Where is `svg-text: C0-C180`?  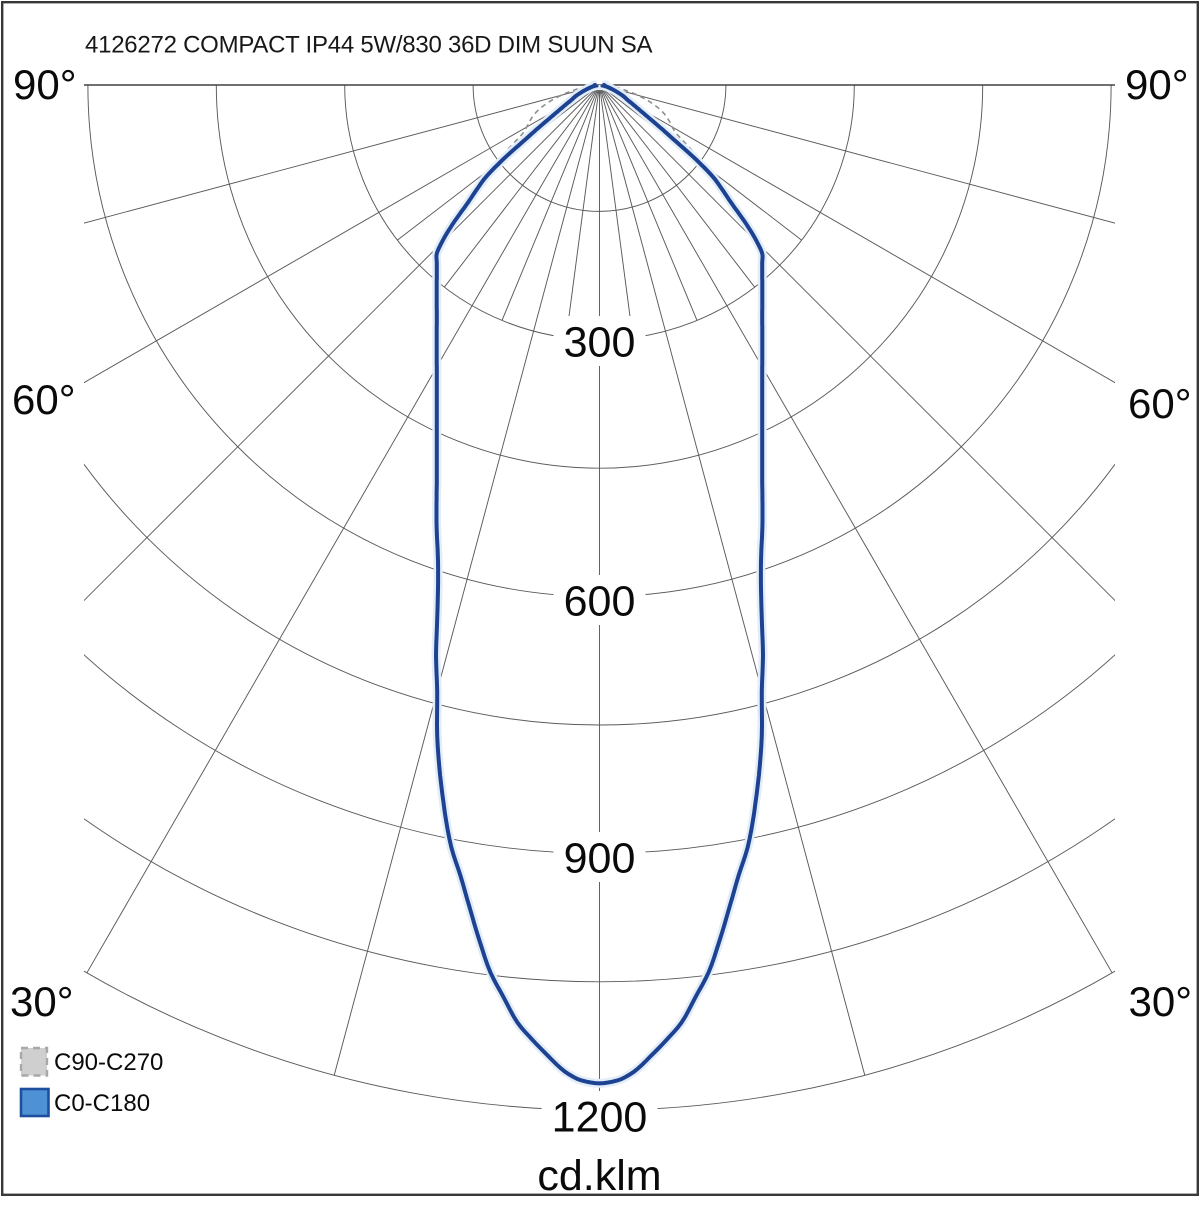 svg-text: C0-C180 is located at coordinates (102, 1103).